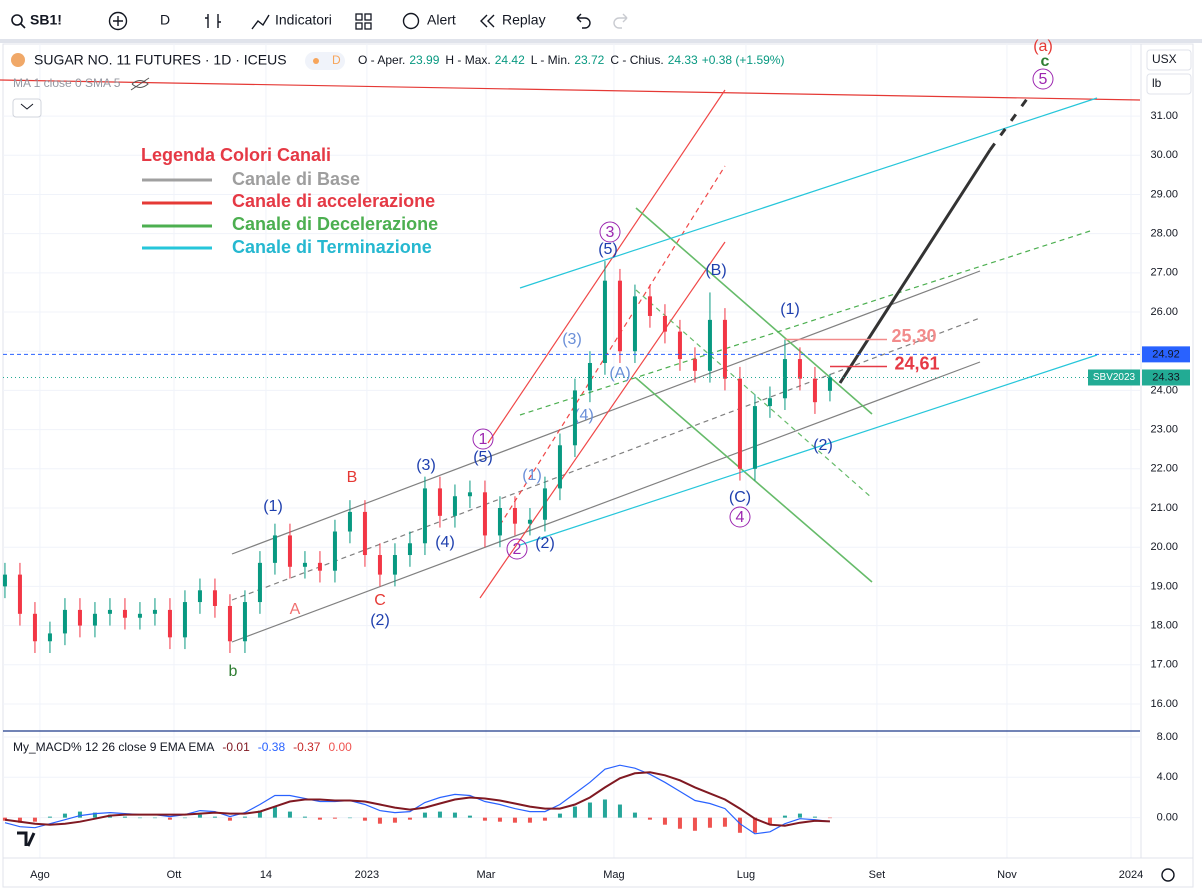 Image resolution: width=1202 pixels, height=891 pixels. I want to click on ohlc-label: C - Chius., so click(636, 60).